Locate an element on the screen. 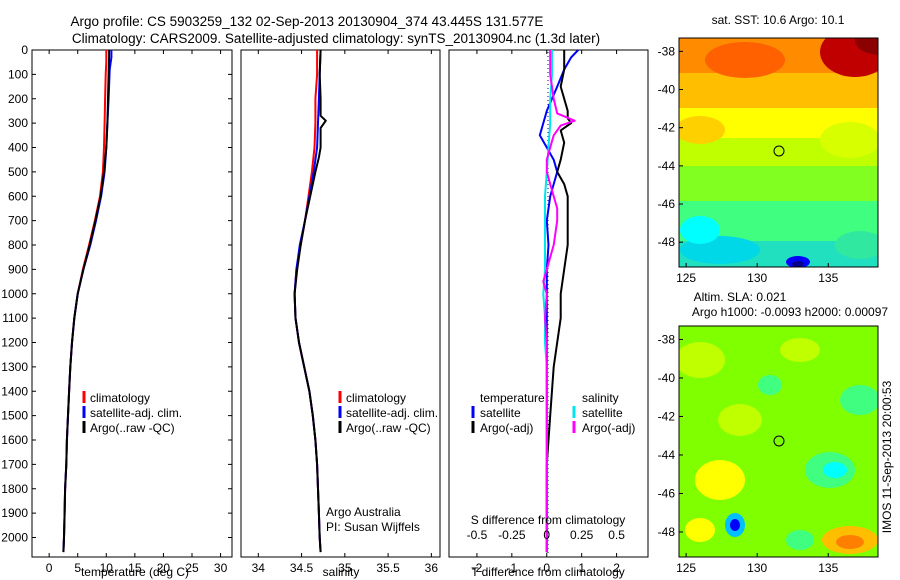 The height and width of the screenshot is (580, 900). s-difference-tick-label: 0.5 is located at coordinates (616, 535).